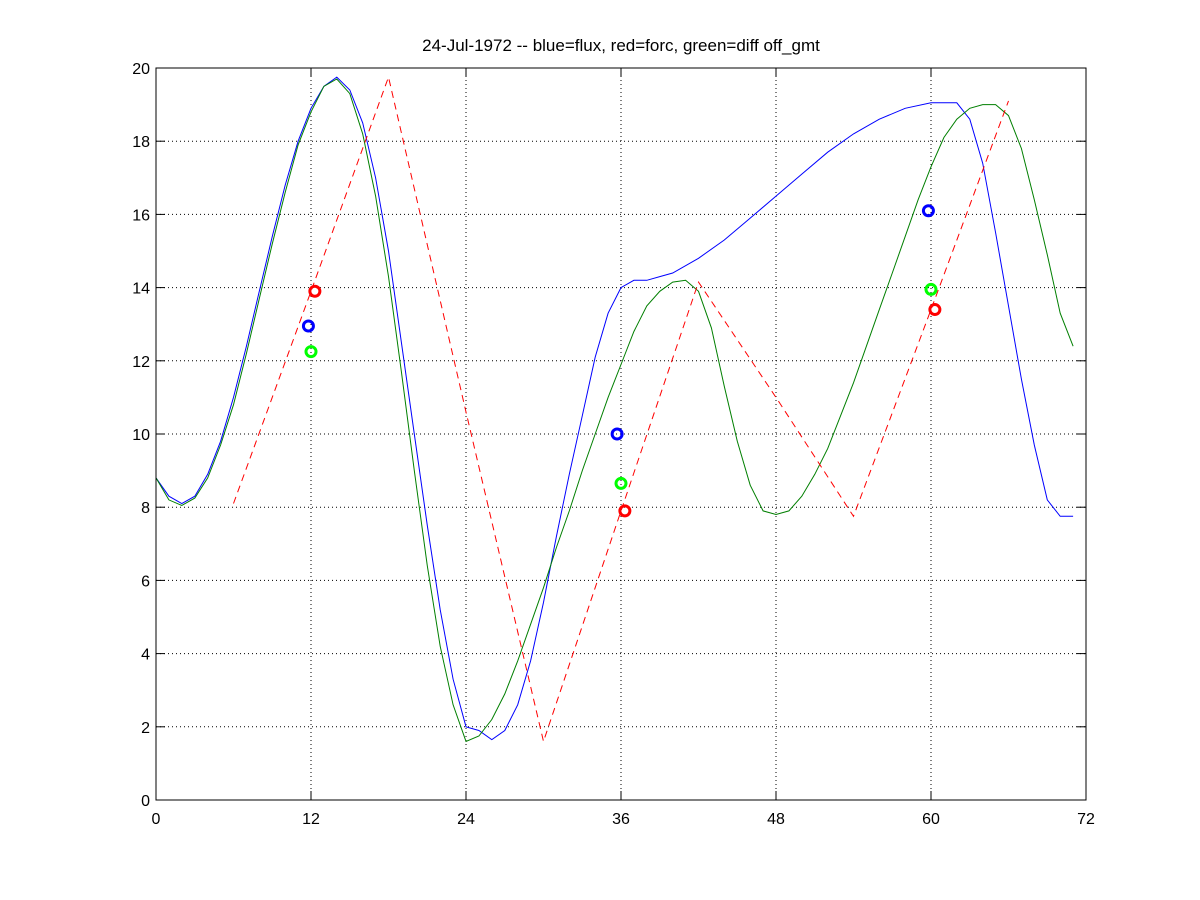  Describe the element at coordinates (141, 289) in the screenshot. I see `y-tick-label: 14` at that location.